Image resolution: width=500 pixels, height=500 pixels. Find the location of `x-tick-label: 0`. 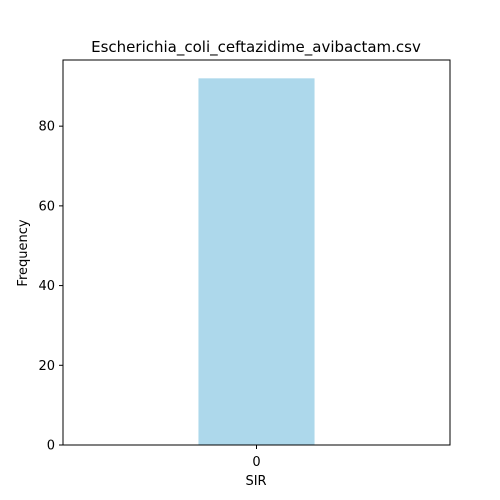

x-tick-label: 0 is located at coordinates (256, 462).